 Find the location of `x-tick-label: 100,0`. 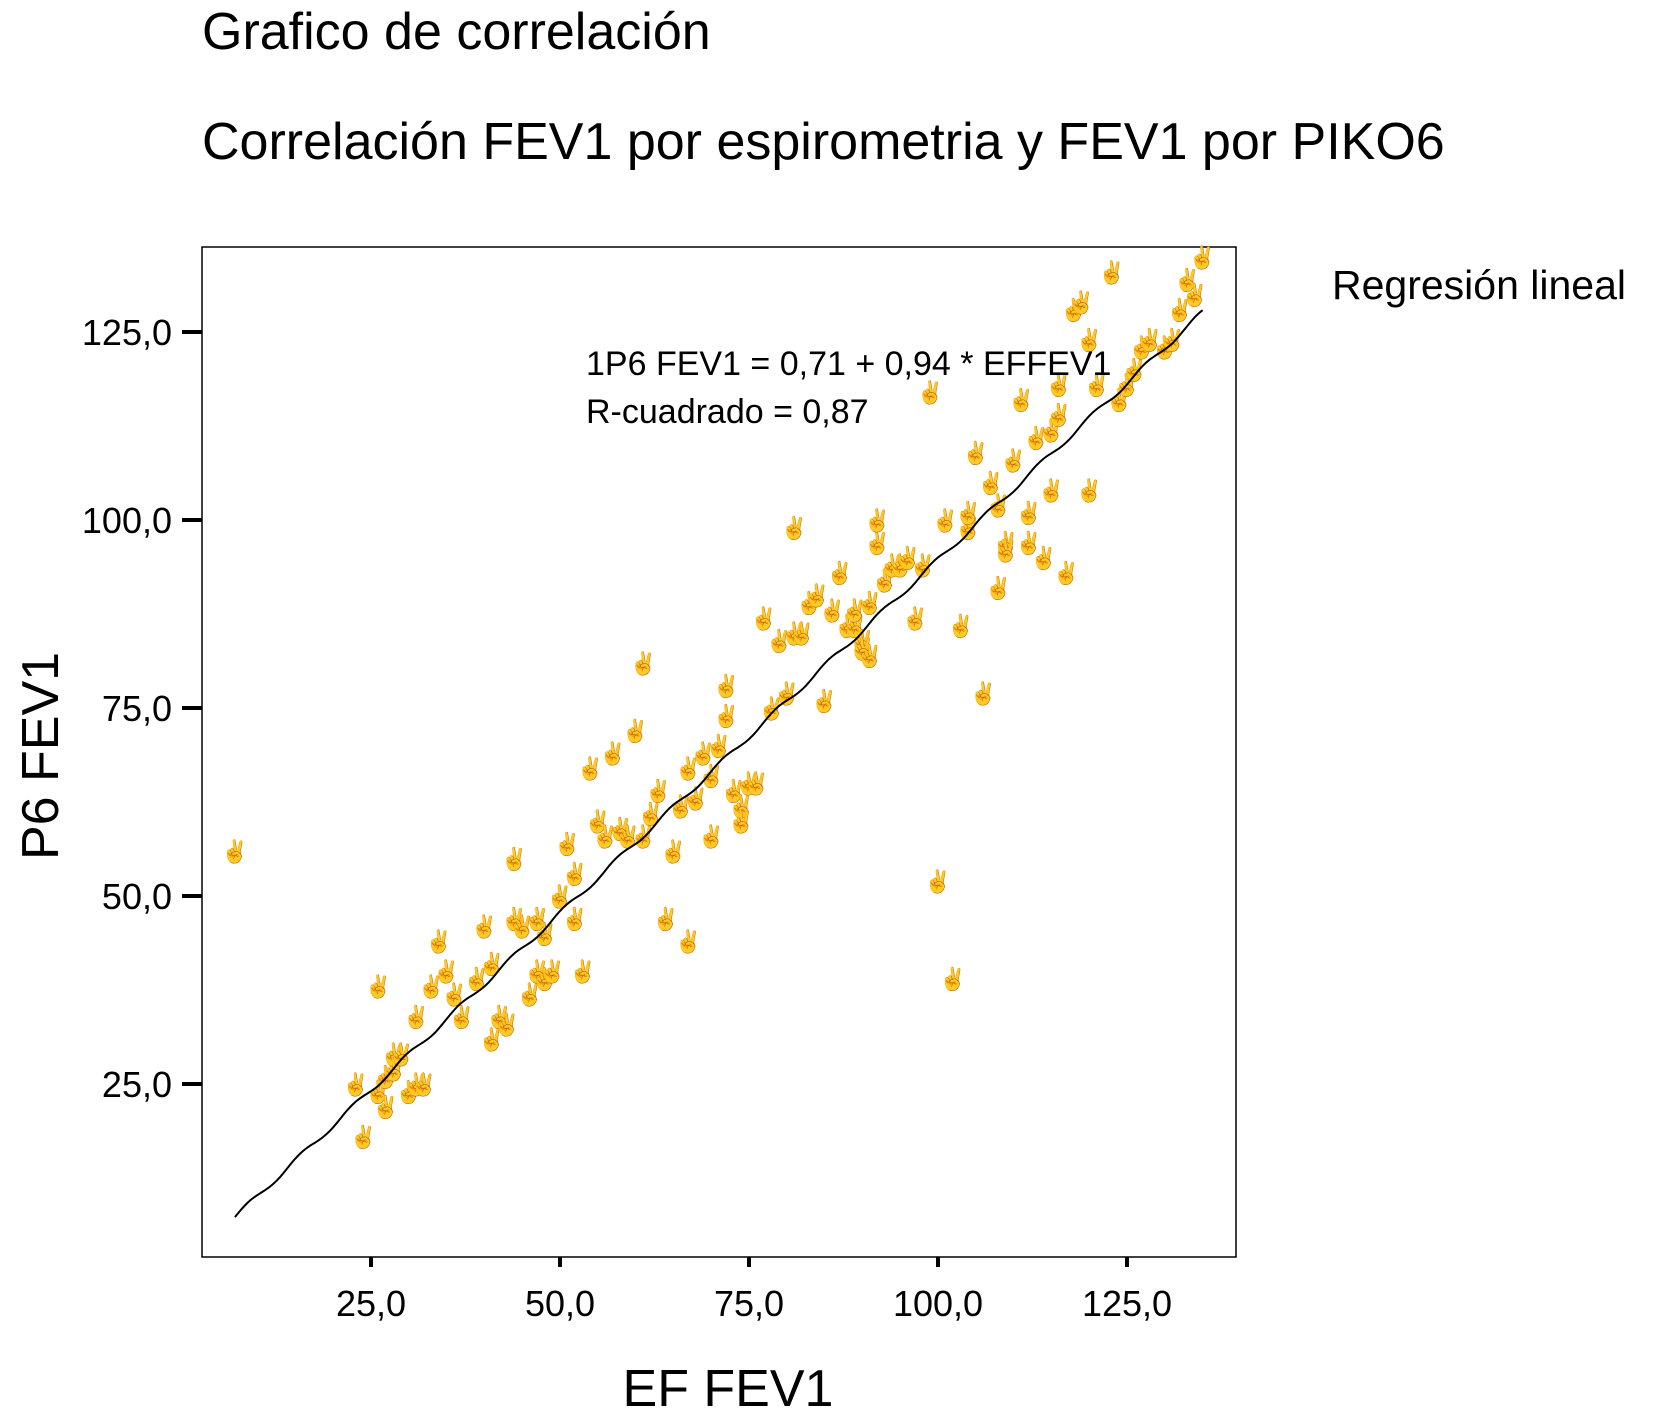

x-tick-label: 100,0 is located at coordinates (938, 1303).